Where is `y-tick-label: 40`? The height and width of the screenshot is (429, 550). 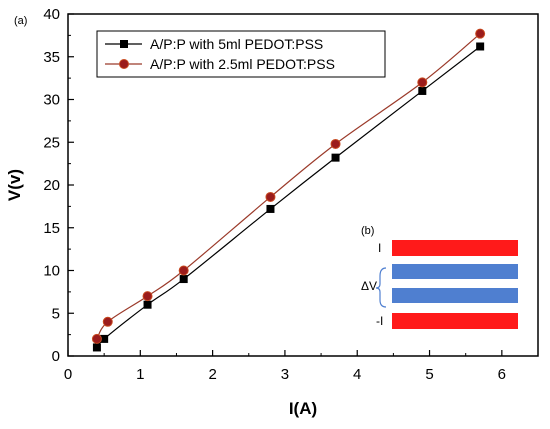 y-tick-label: 40 is located at coordinates (51, 14).